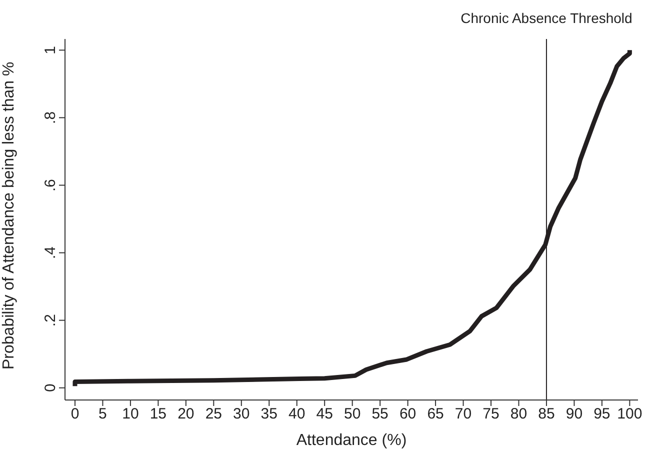  I want to click on x-tick-label: 55, so click(380, 414).